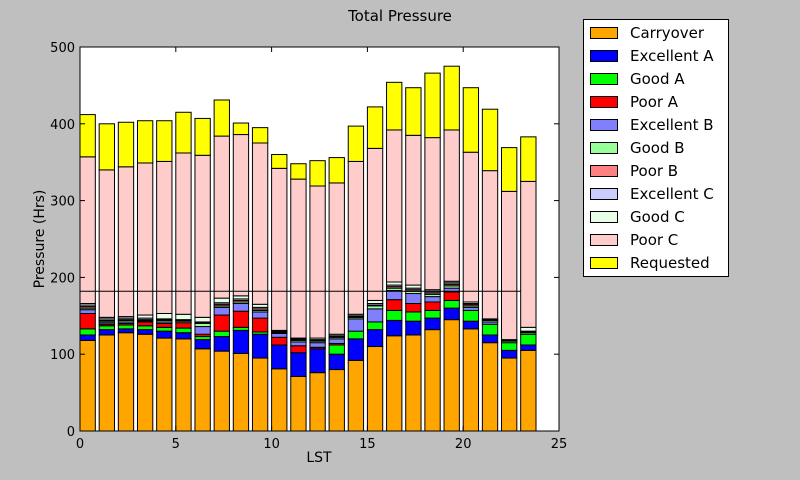 This screenshot has width=800, height=480. Describe the element at coordinates (670, 263) in the screenshot. I see `legend-label: Requested` at that location.